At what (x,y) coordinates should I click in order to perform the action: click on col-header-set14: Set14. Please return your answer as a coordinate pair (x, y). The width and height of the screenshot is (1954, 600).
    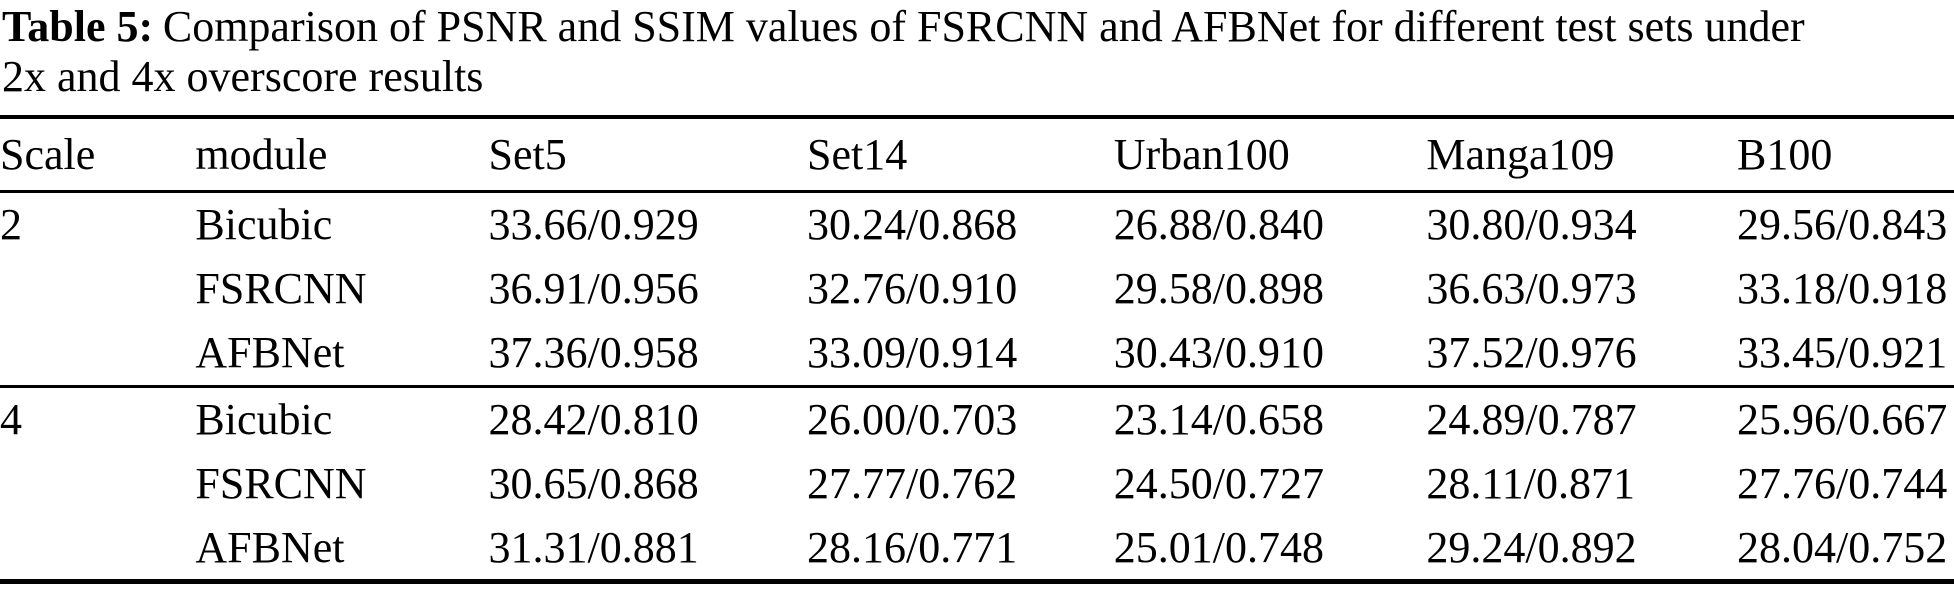
    Looking at the image, I should click on (960, 155).